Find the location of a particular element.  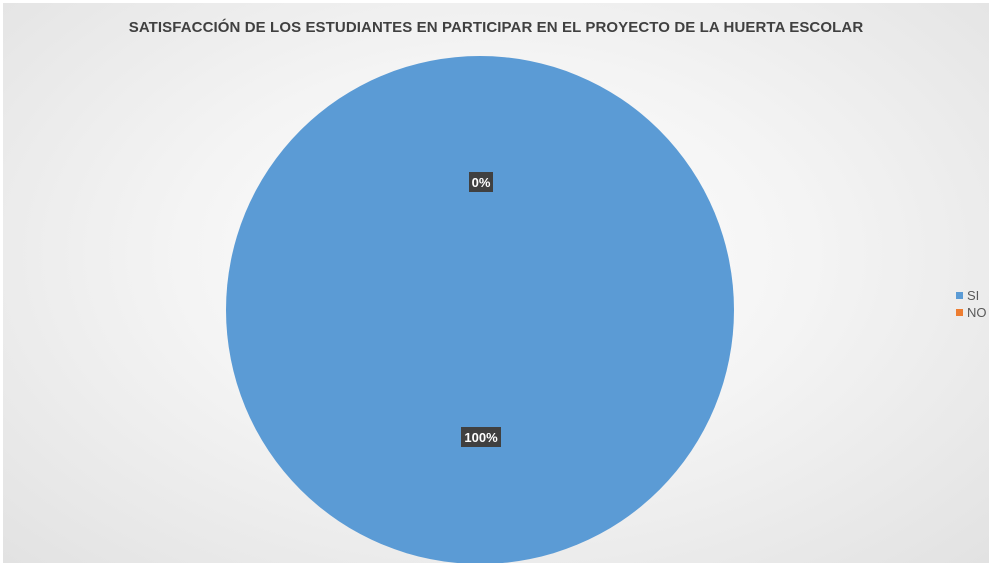

legend-swatch-si is located at coordinates (959, 295).